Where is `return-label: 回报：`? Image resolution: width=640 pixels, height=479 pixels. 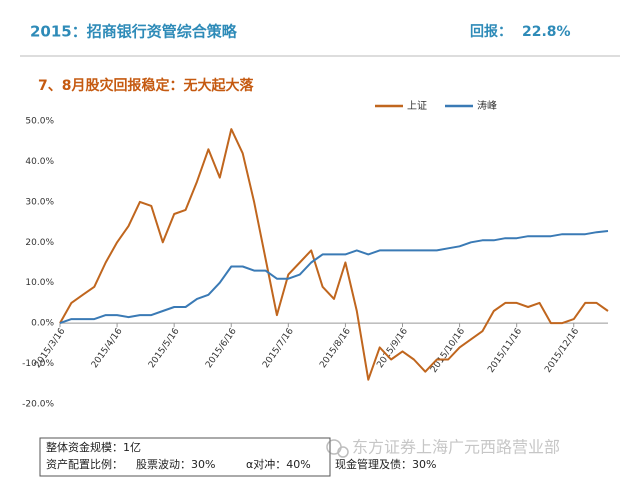 return-label: 回报： is located at coordinates (491, 32).